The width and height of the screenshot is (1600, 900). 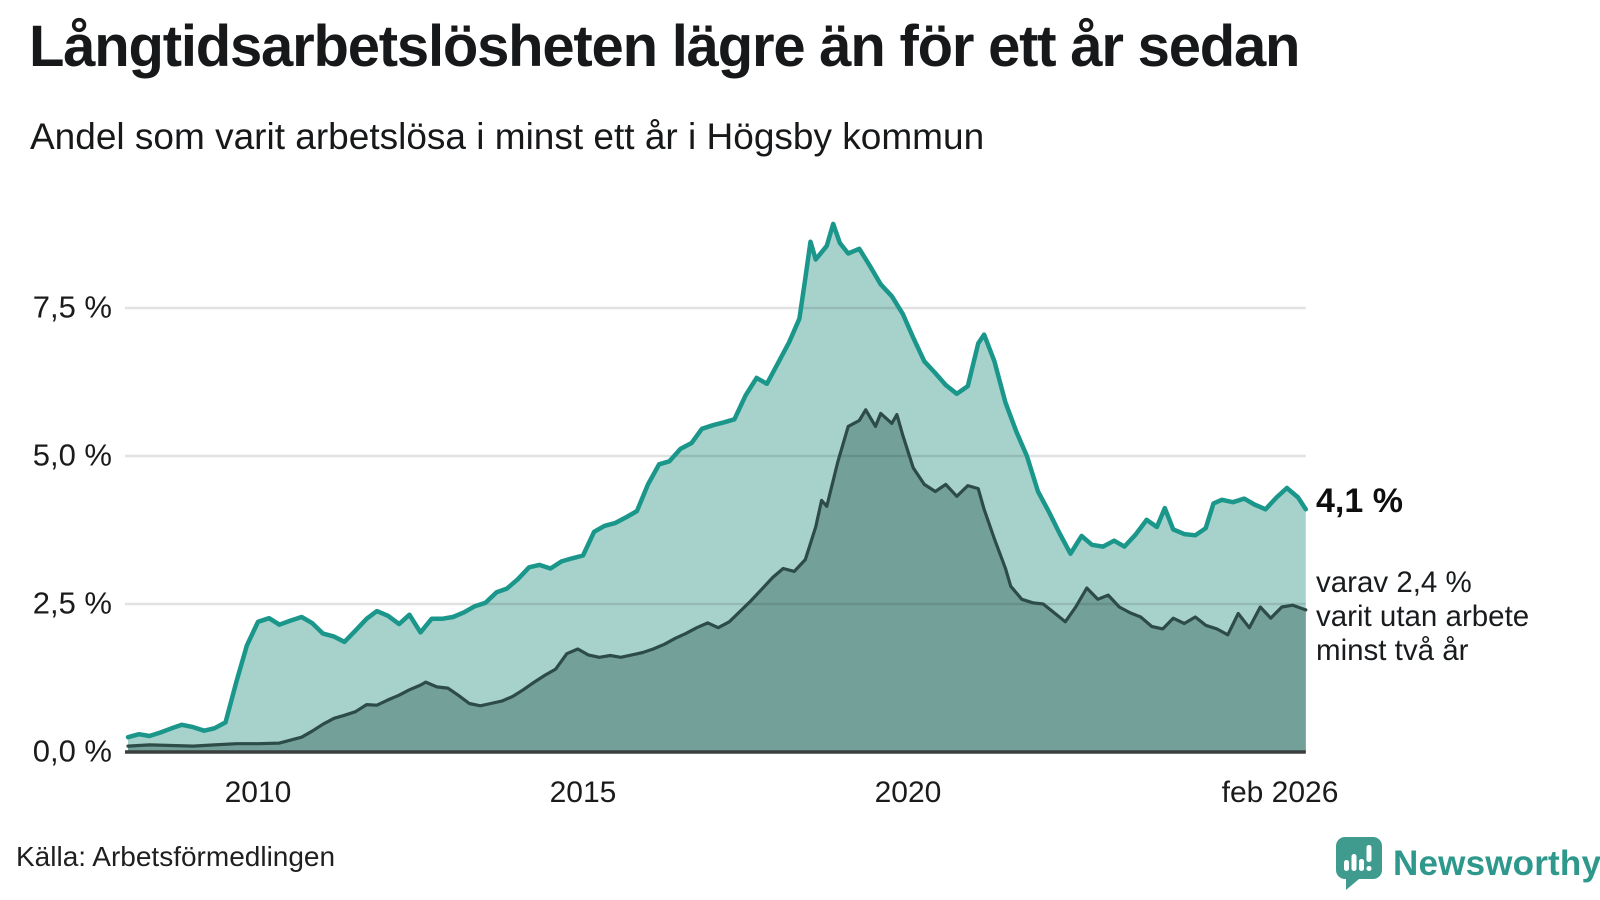 I want to click on end-value-label-total: 4,1 %, so click(x=1359, y=501).